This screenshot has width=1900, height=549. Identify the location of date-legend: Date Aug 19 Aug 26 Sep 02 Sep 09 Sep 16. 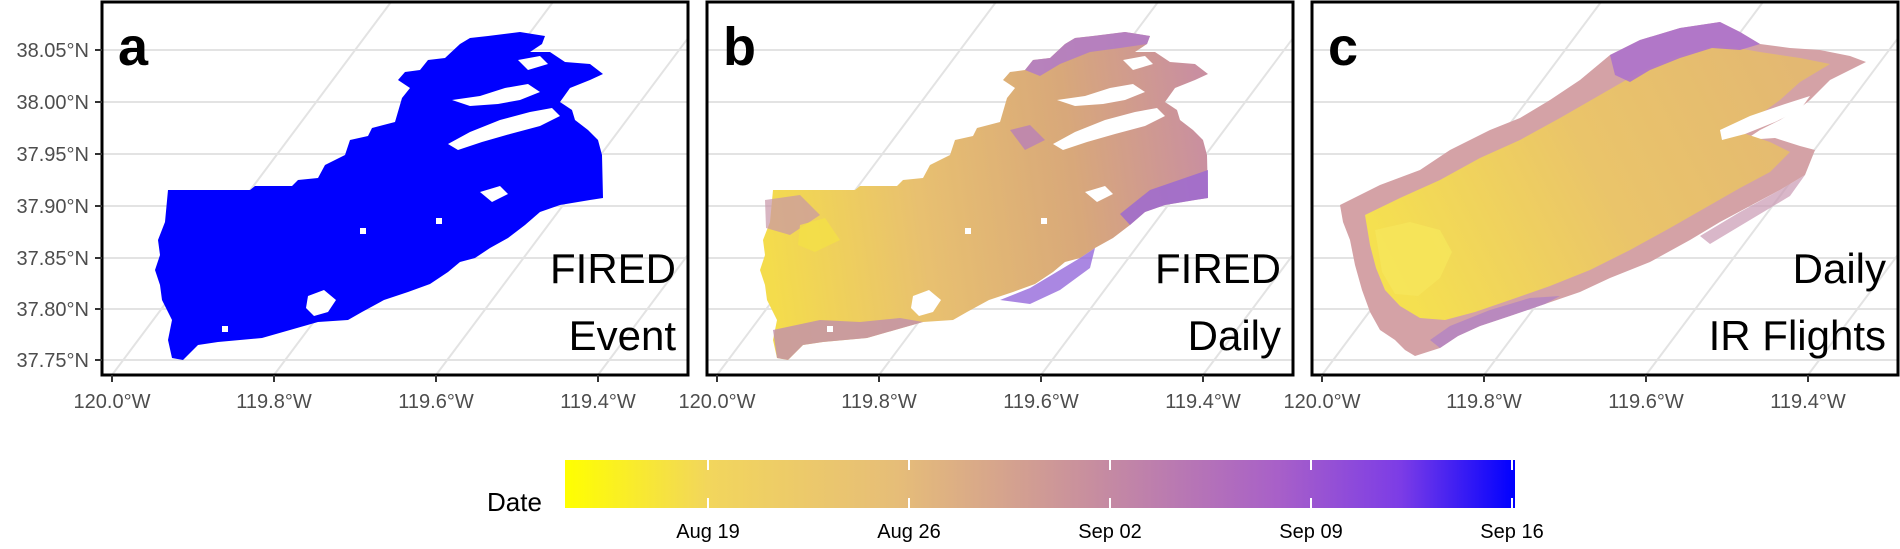
(1015, 501).